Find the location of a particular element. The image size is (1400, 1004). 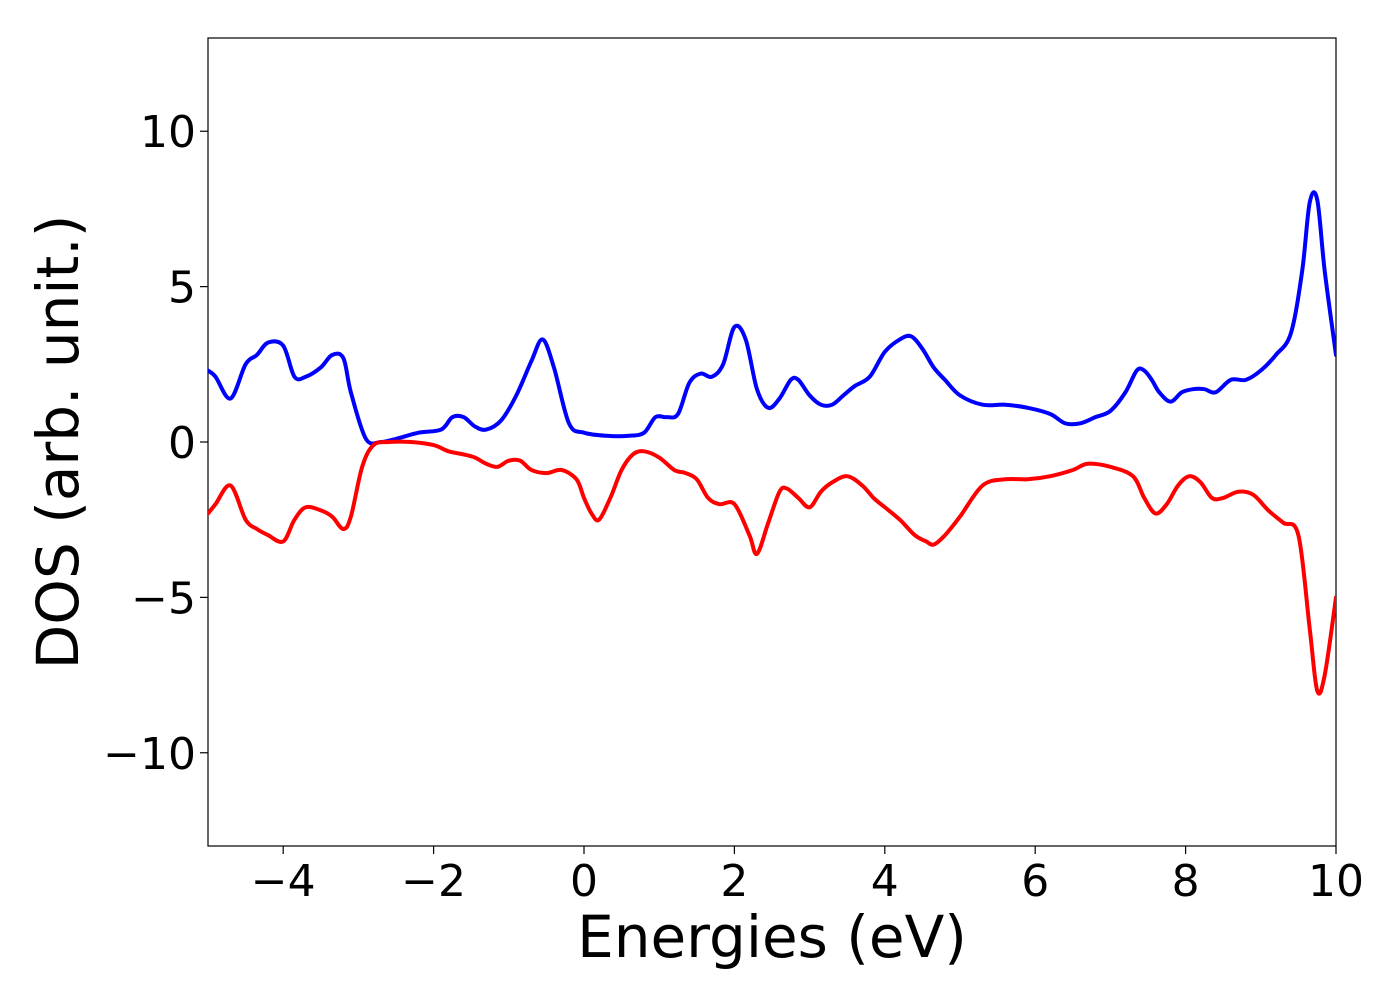

y-tick-label: 0 is located at coordinates (182, 443).